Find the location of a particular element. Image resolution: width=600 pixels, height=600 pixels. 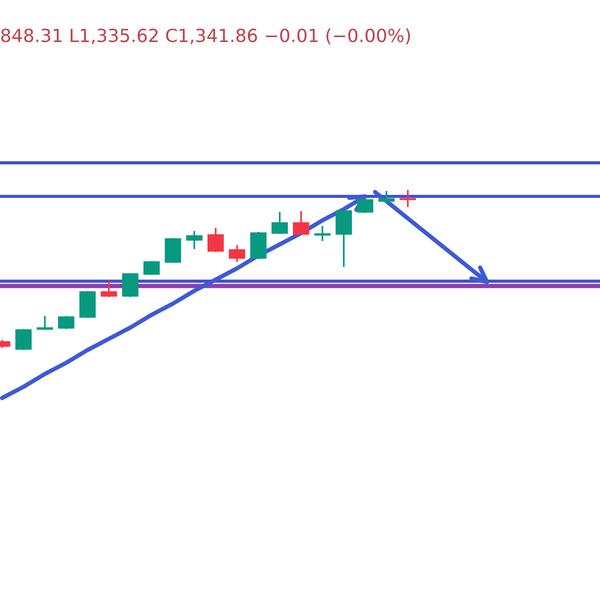

chart-title: 848.31 L1,335.62 C1,341.86 −0.01 (−0.00%) is located at coordinates (205, 36).